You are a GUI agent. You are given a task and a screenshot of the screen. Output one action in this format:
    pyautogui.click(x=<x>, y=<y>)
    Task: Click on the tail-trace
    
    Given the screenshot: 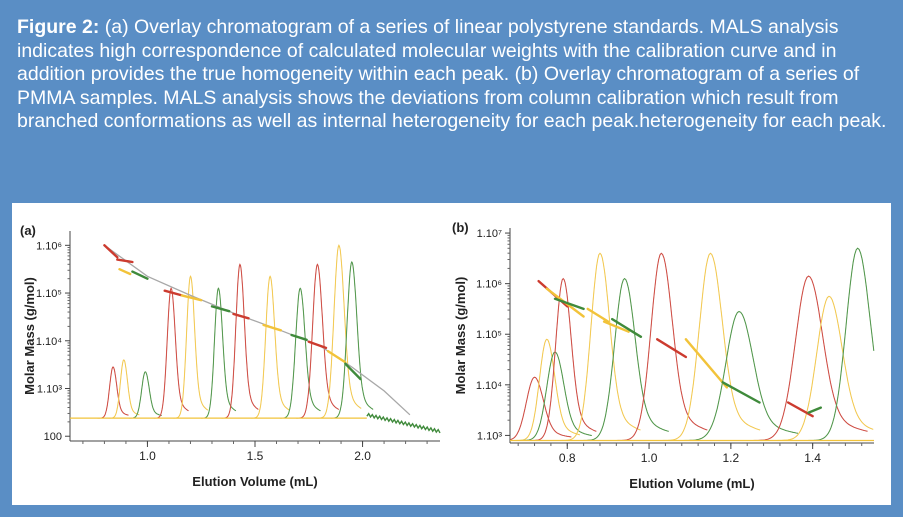 What is the action you would take?
    pyautogui.click(x=403, y=423)
    